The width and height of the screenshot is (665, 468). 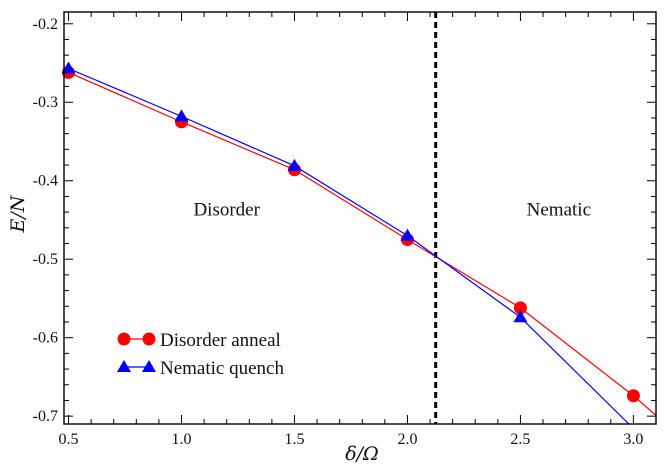 I want to click on x-tick-label: 2.0, so click(x=407, y=439).